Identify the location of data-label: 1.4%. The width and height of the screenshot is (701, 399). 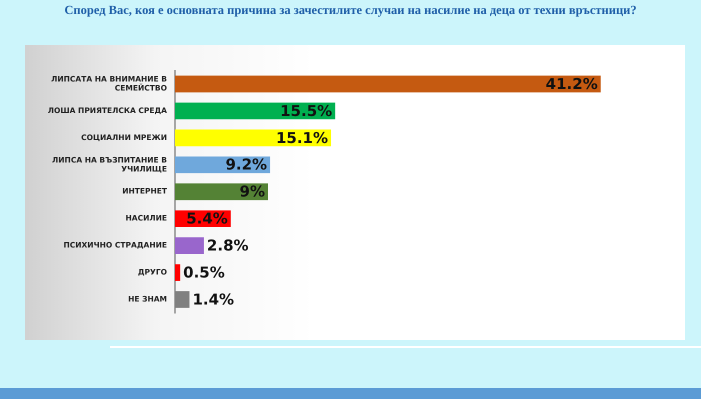
(213, 299).